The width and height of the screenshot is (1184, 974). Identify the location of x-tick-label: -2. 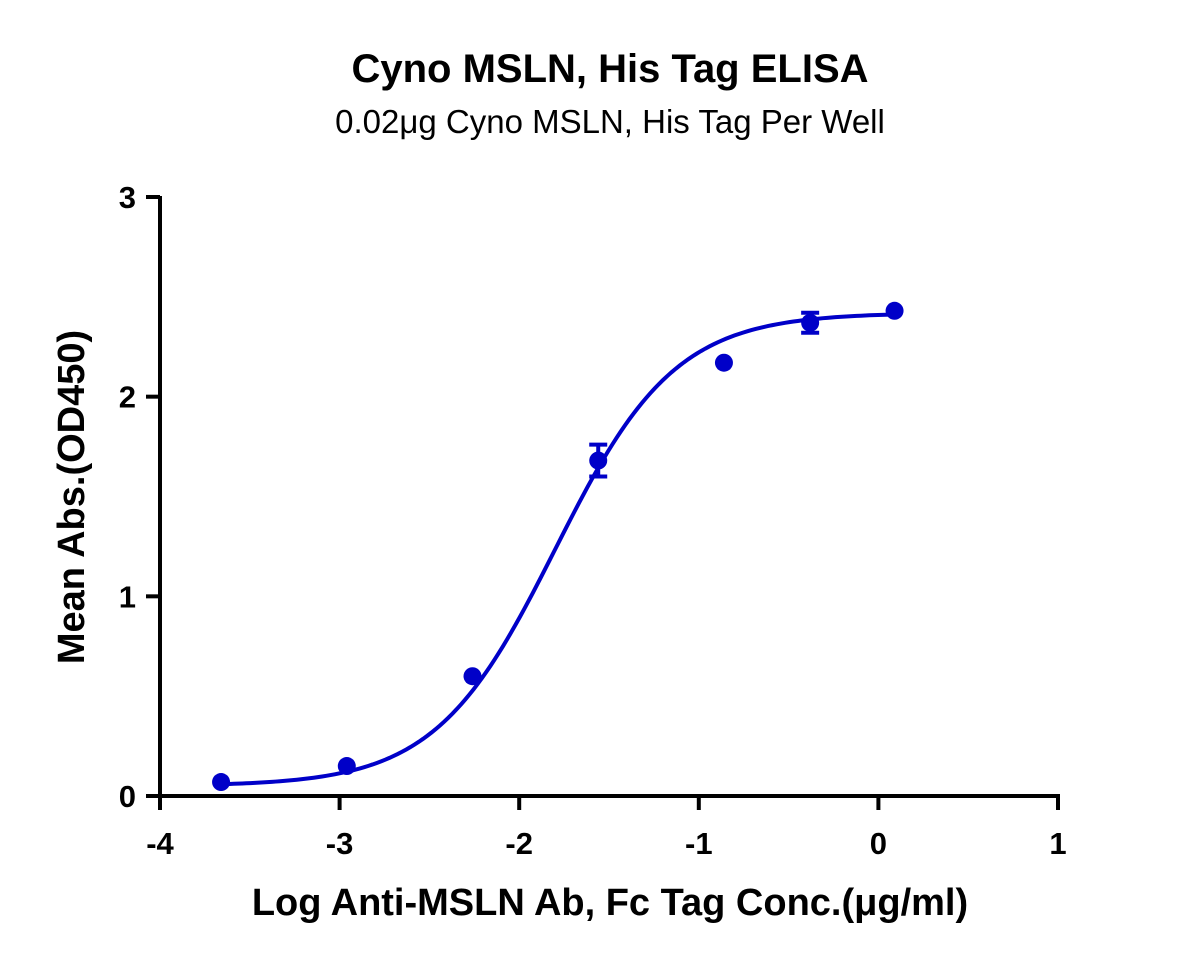
(519, 843).